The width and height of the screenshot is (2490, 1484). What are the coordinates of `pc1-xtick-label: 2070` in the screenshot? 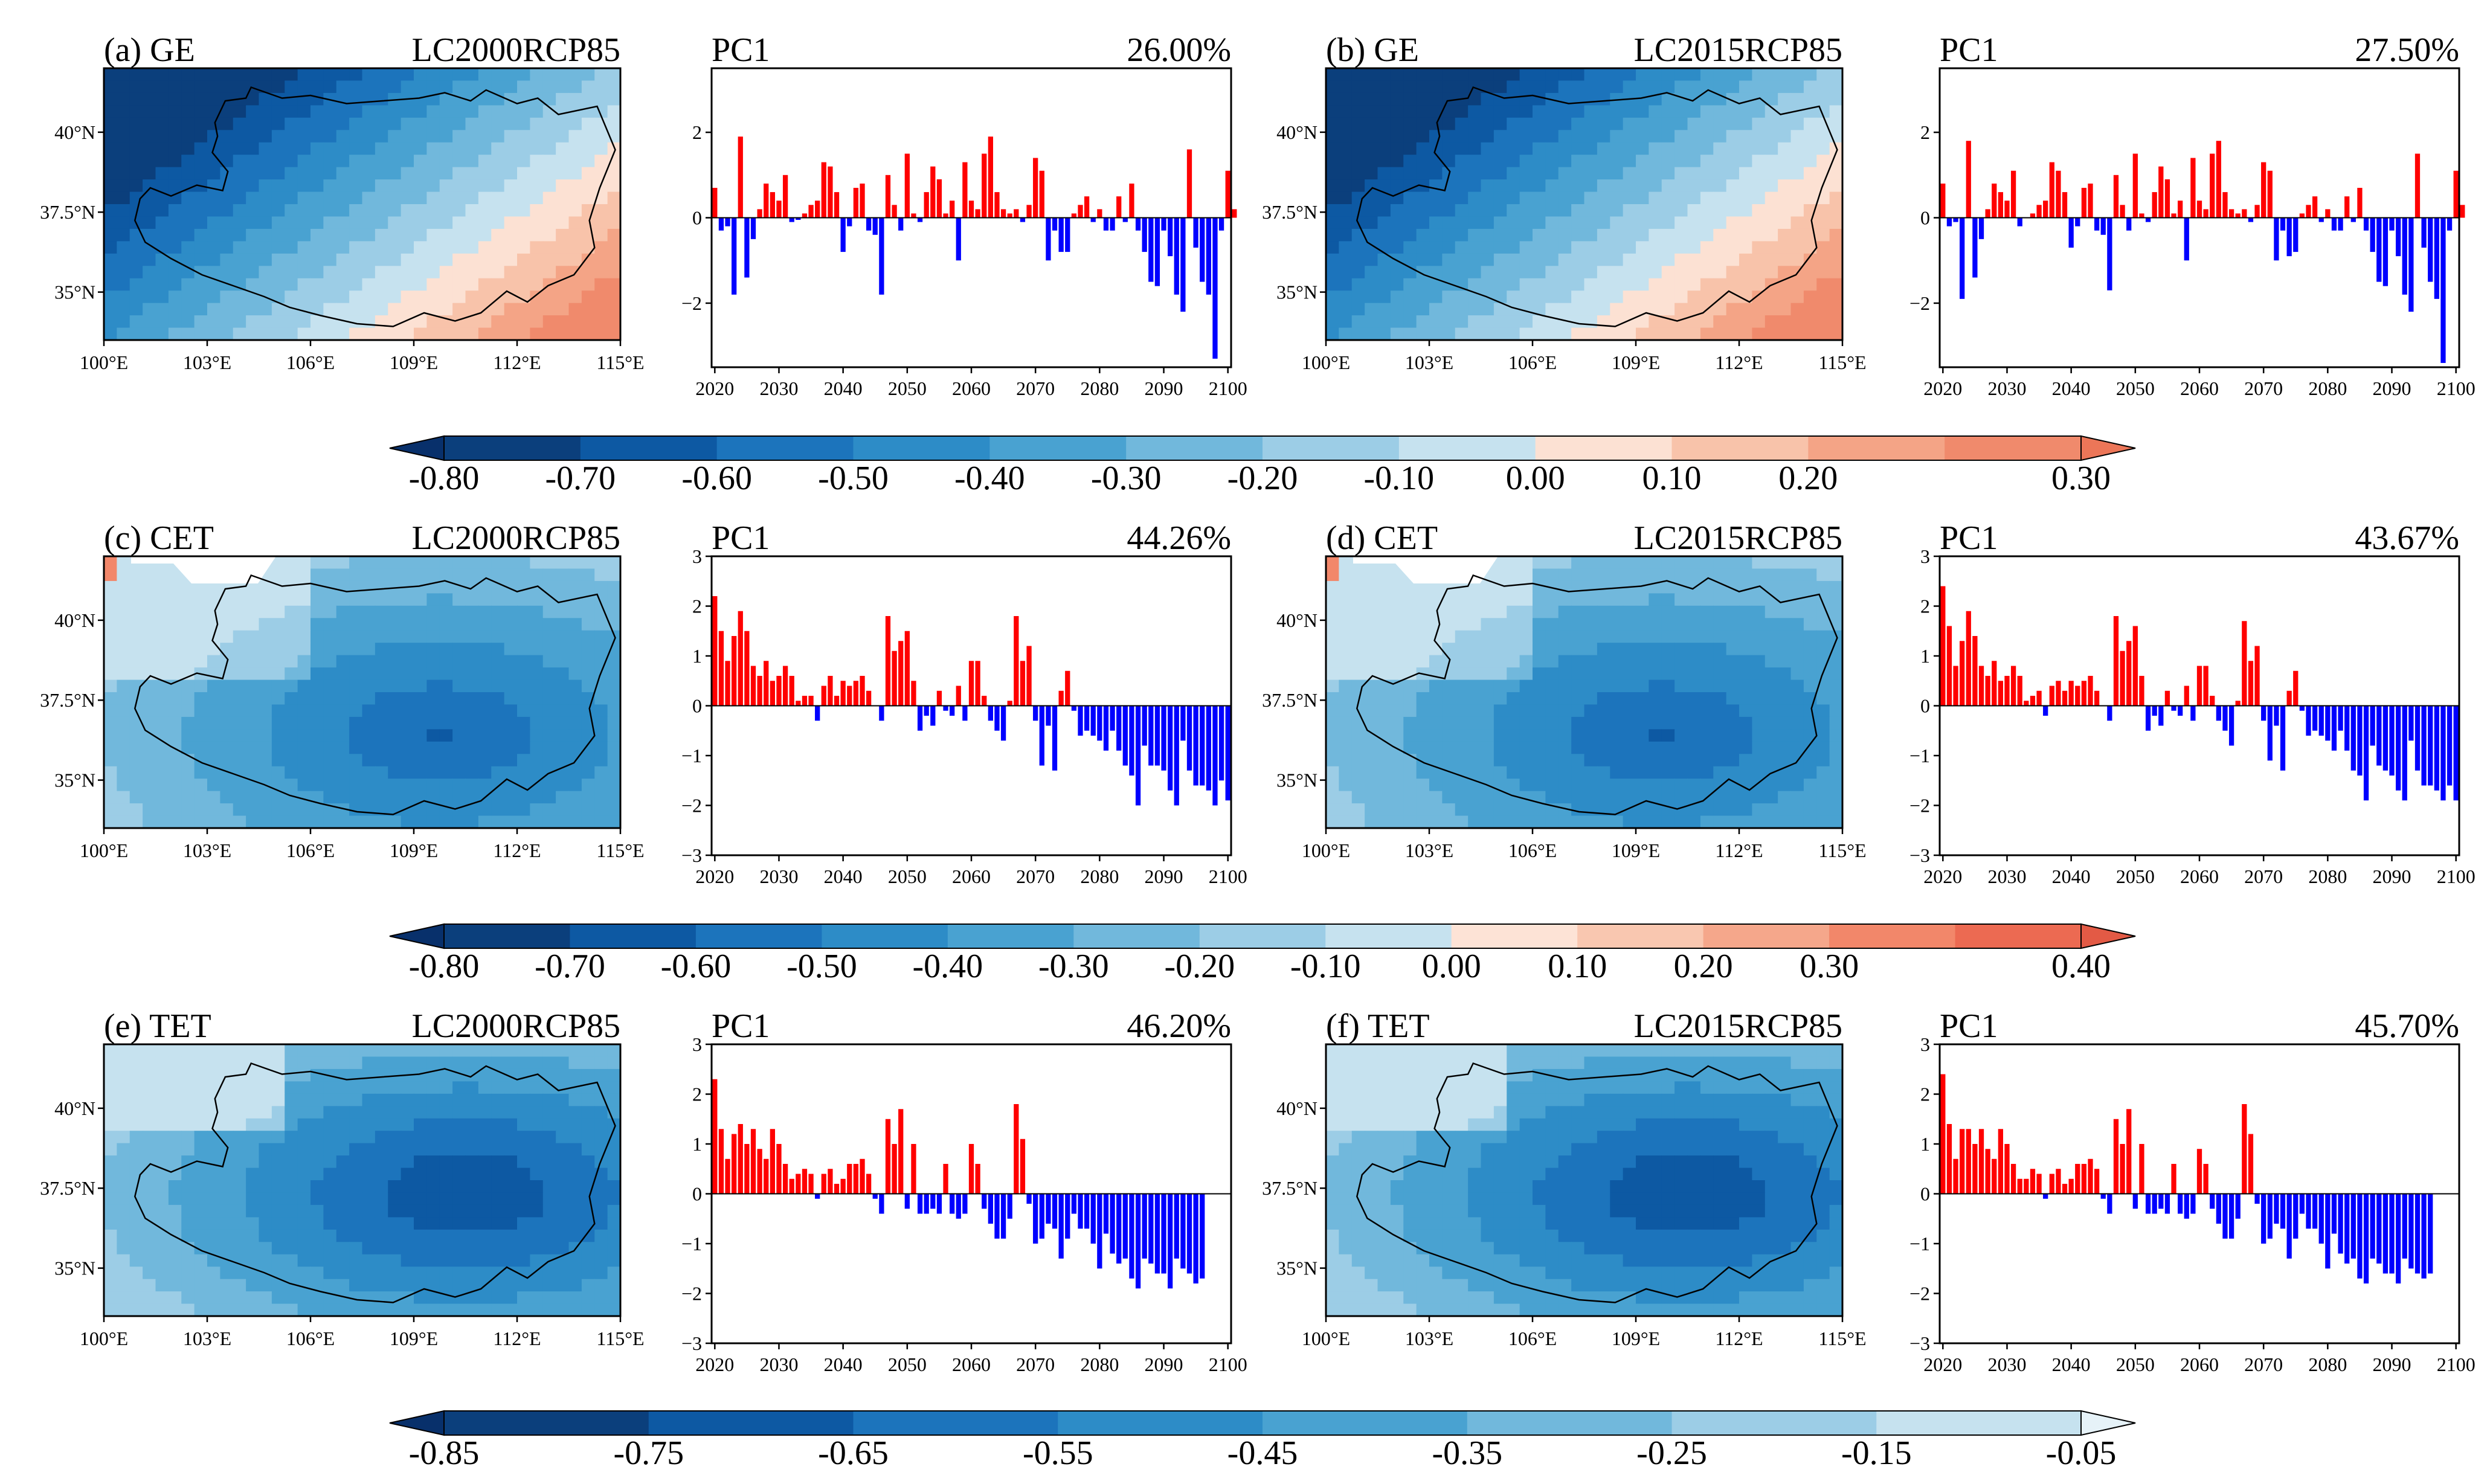 It's located at (2263, 388).